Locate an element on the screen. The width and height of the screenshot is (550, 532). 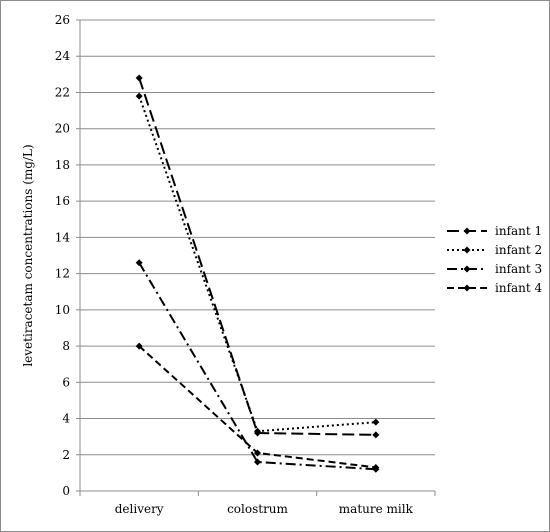
legend-label: infant 2 is located at coordinates (518, 250).